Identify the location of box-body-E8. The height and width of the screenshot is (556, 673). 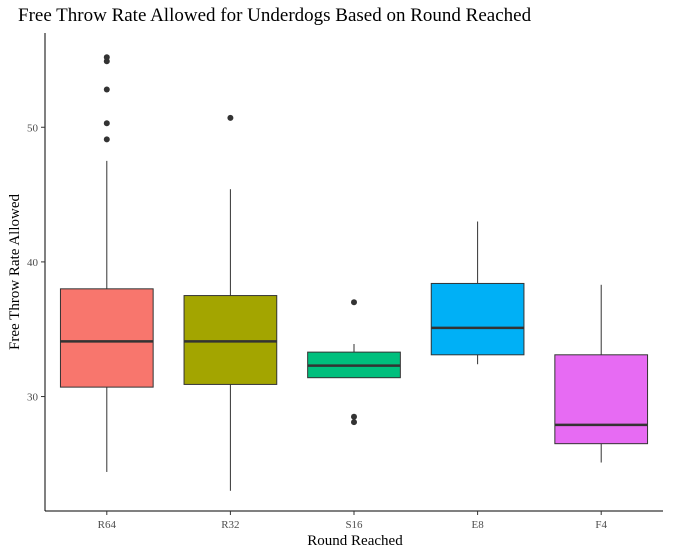
(477, 319).